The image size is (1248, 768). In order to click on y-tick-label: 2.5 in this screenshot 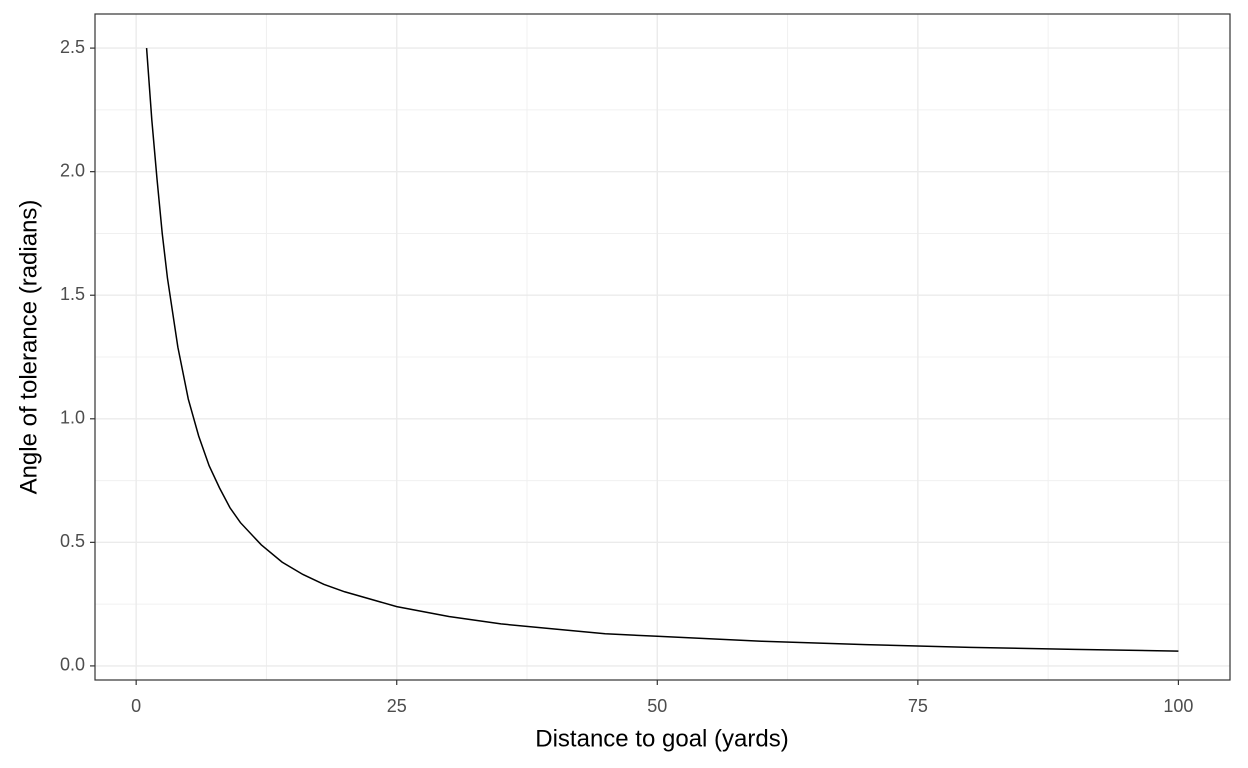, I will do `click(72, 47)`.